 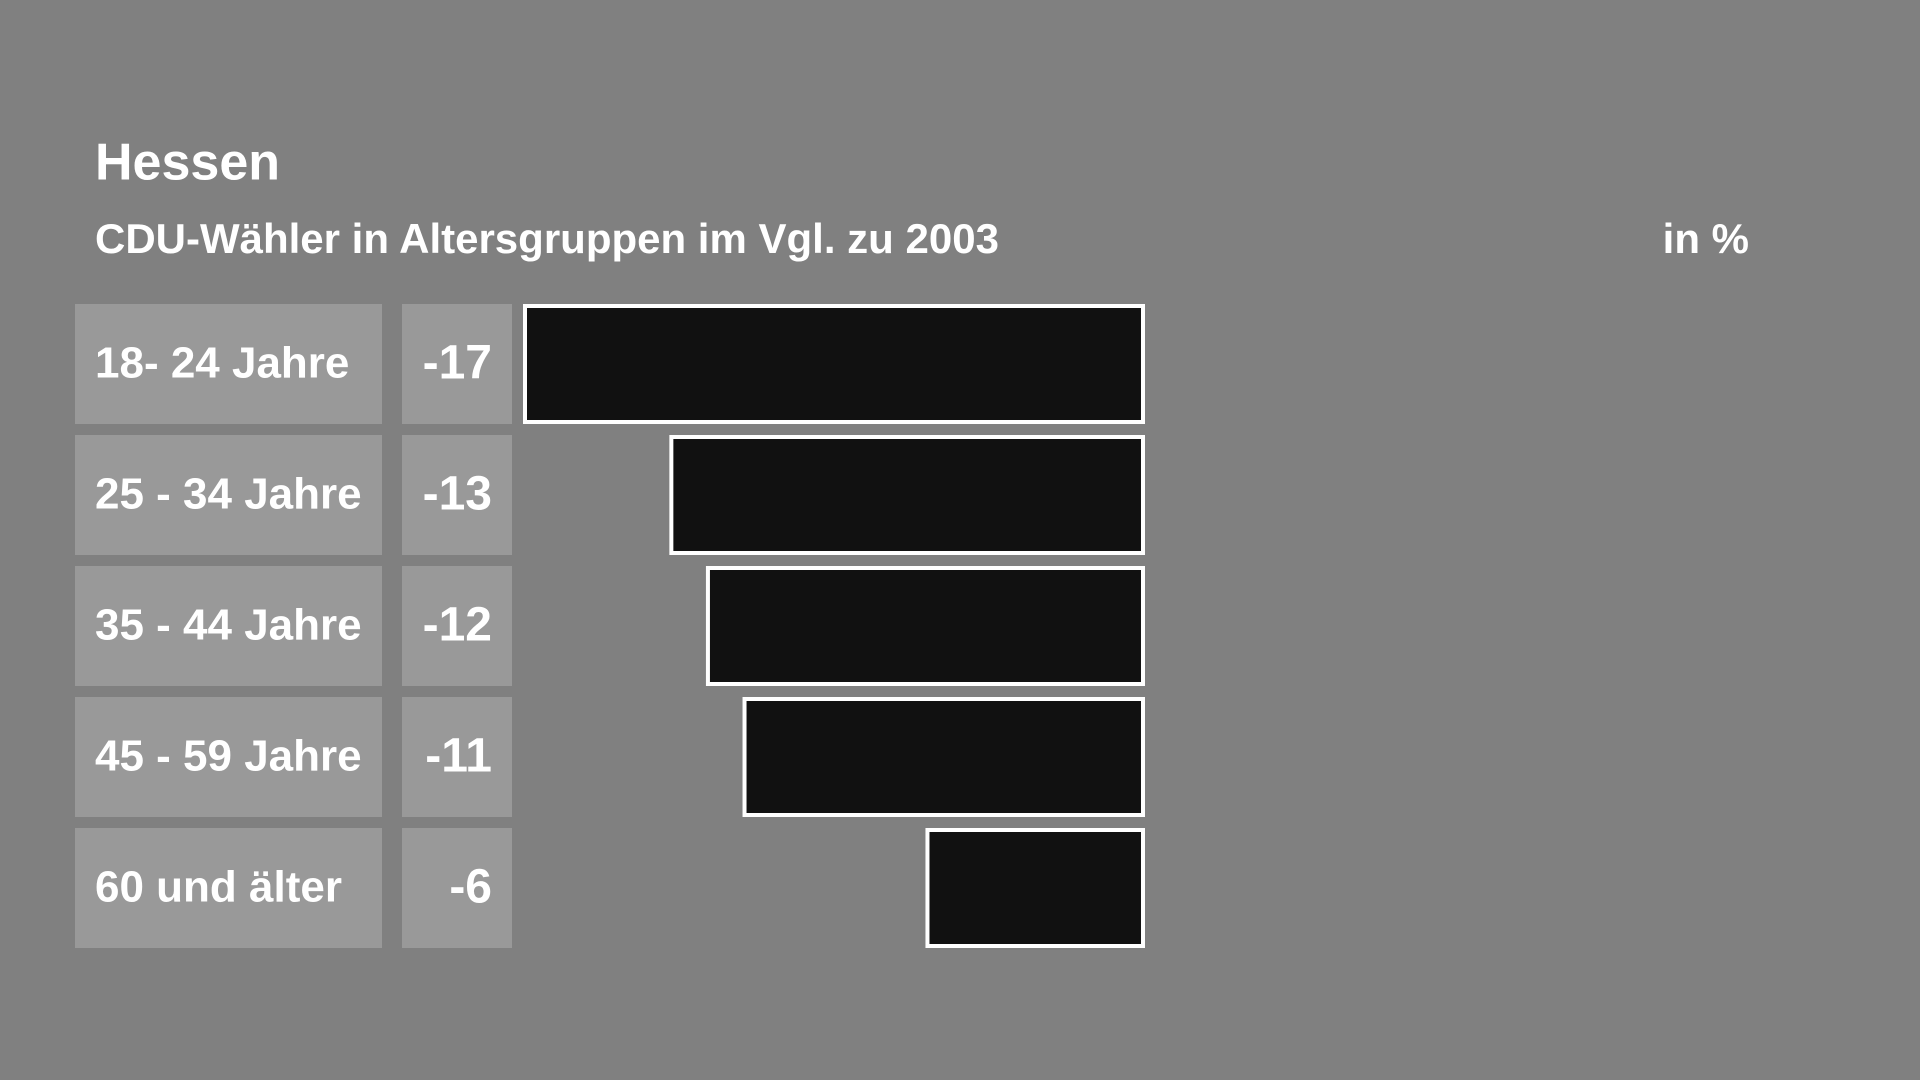 What do you see at coordinates (1706, 238) in the screenshot?
I see `unit-label: in %` at bounding box center [1706, 238].